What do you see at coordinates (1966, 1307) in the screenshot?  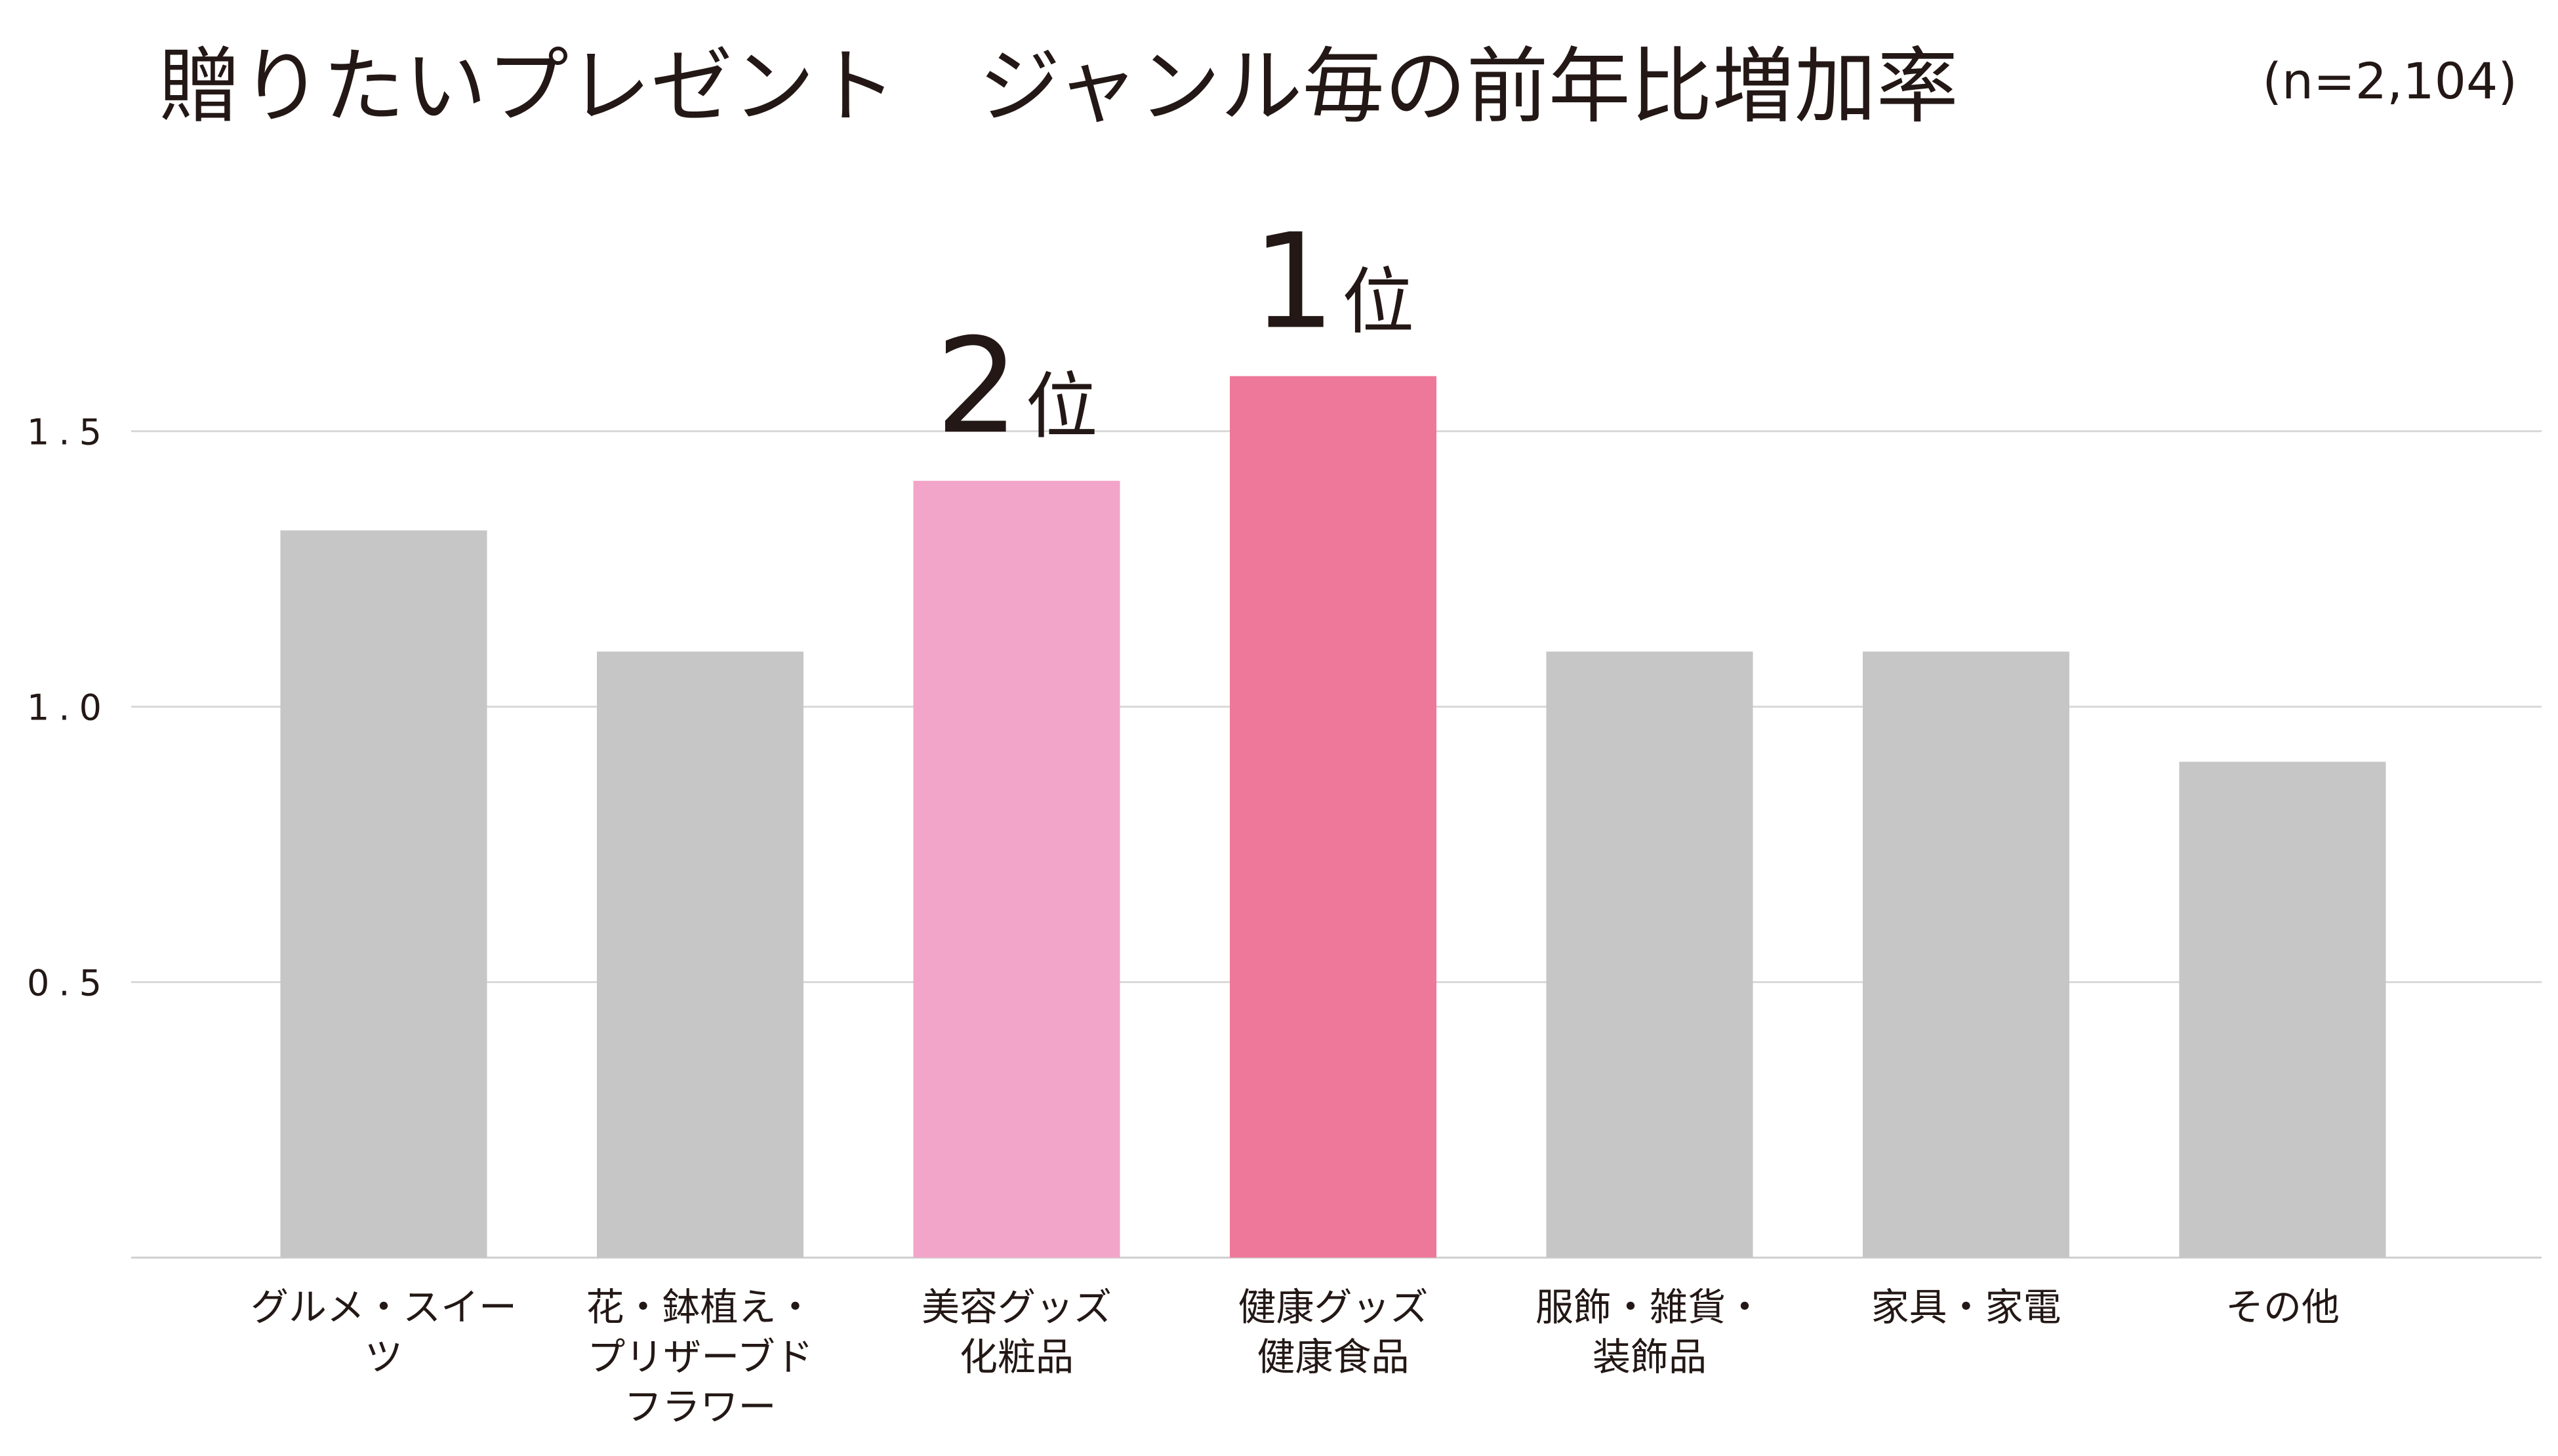 I see `x-tick-label: 家具・家電` at bounding box center [1966, 1307].